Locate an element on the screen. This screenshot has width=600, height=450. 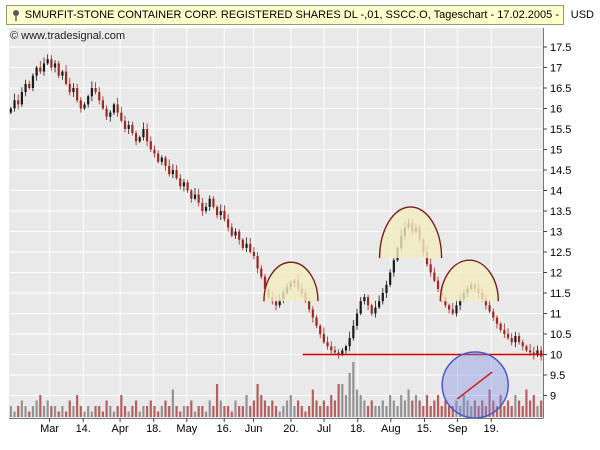
y-axis-label: 10 is located at coordinates (556, 356).